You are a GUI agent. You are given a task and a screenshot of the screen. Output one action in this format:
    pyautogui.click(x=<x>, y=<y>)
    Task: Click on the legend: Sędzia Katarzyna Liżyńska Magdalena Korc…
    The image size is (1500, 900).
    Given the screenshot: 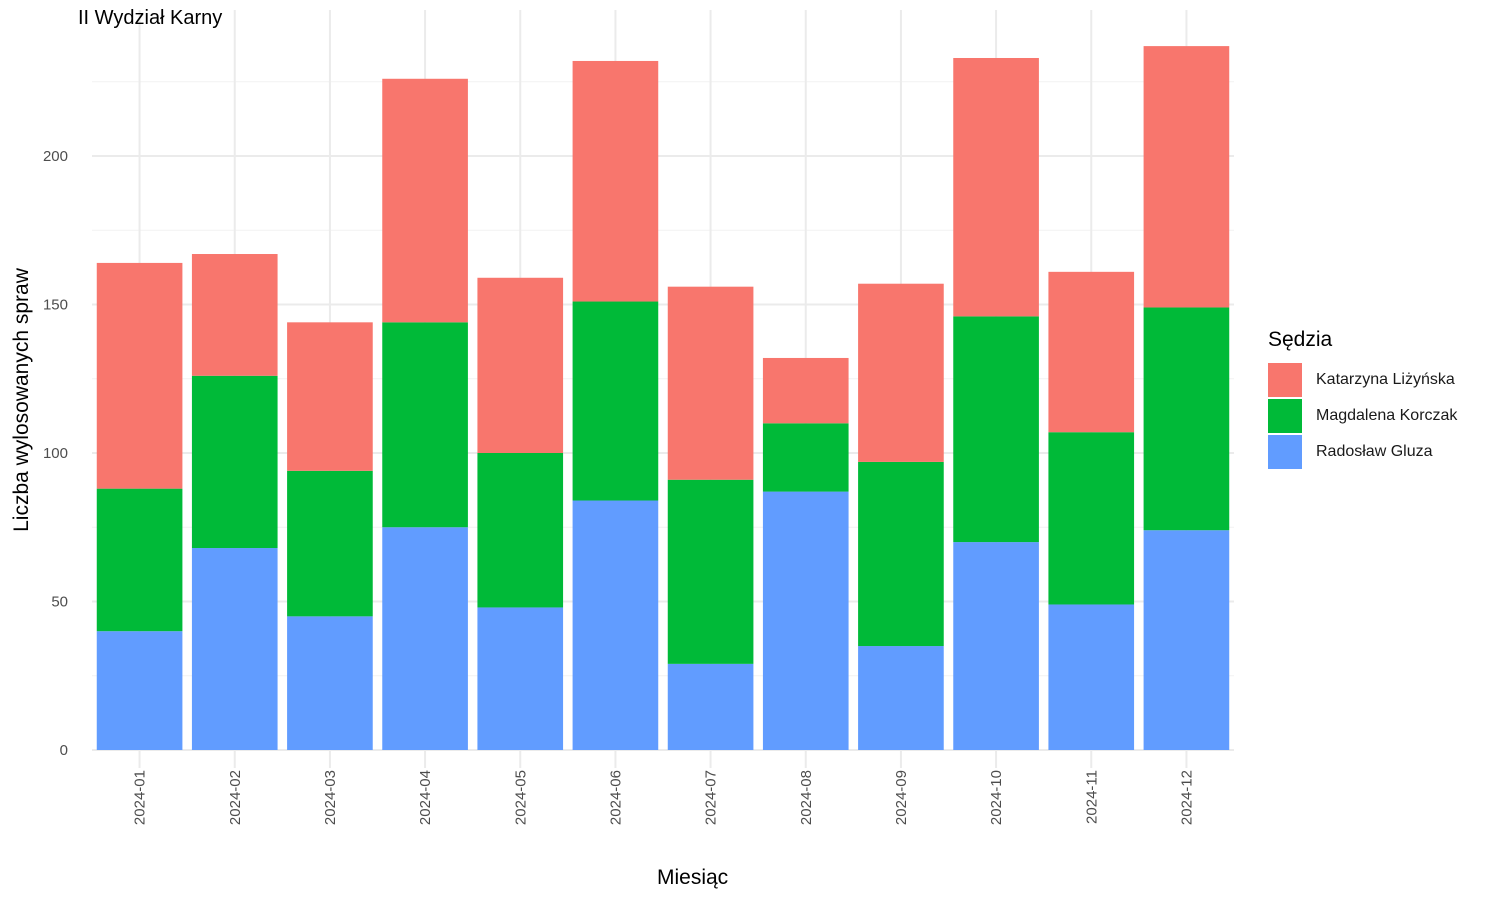 What is the action you would take?
    pyautogui.click(x=1362, y=399)
    